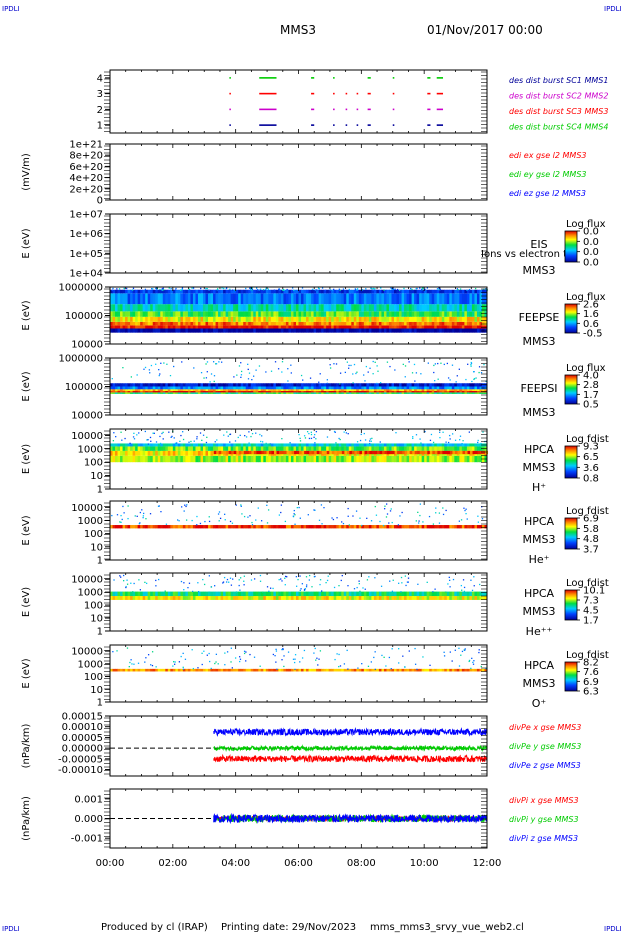 Image resolution: width=630 pixels, height=934 pixels. I want to click on instrument-label: FEEPSE, so click(539, 317).